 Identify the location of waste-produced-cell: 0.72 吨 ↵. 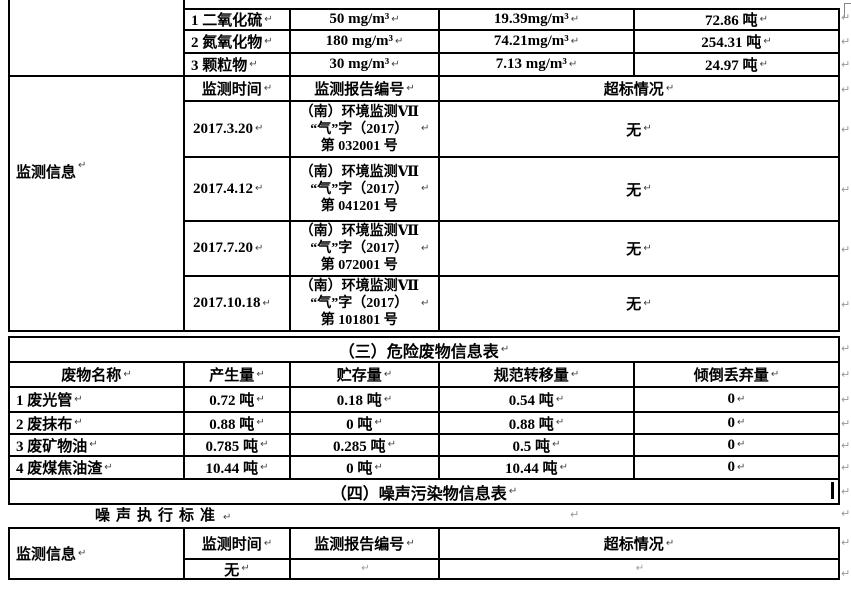
(238, 400).